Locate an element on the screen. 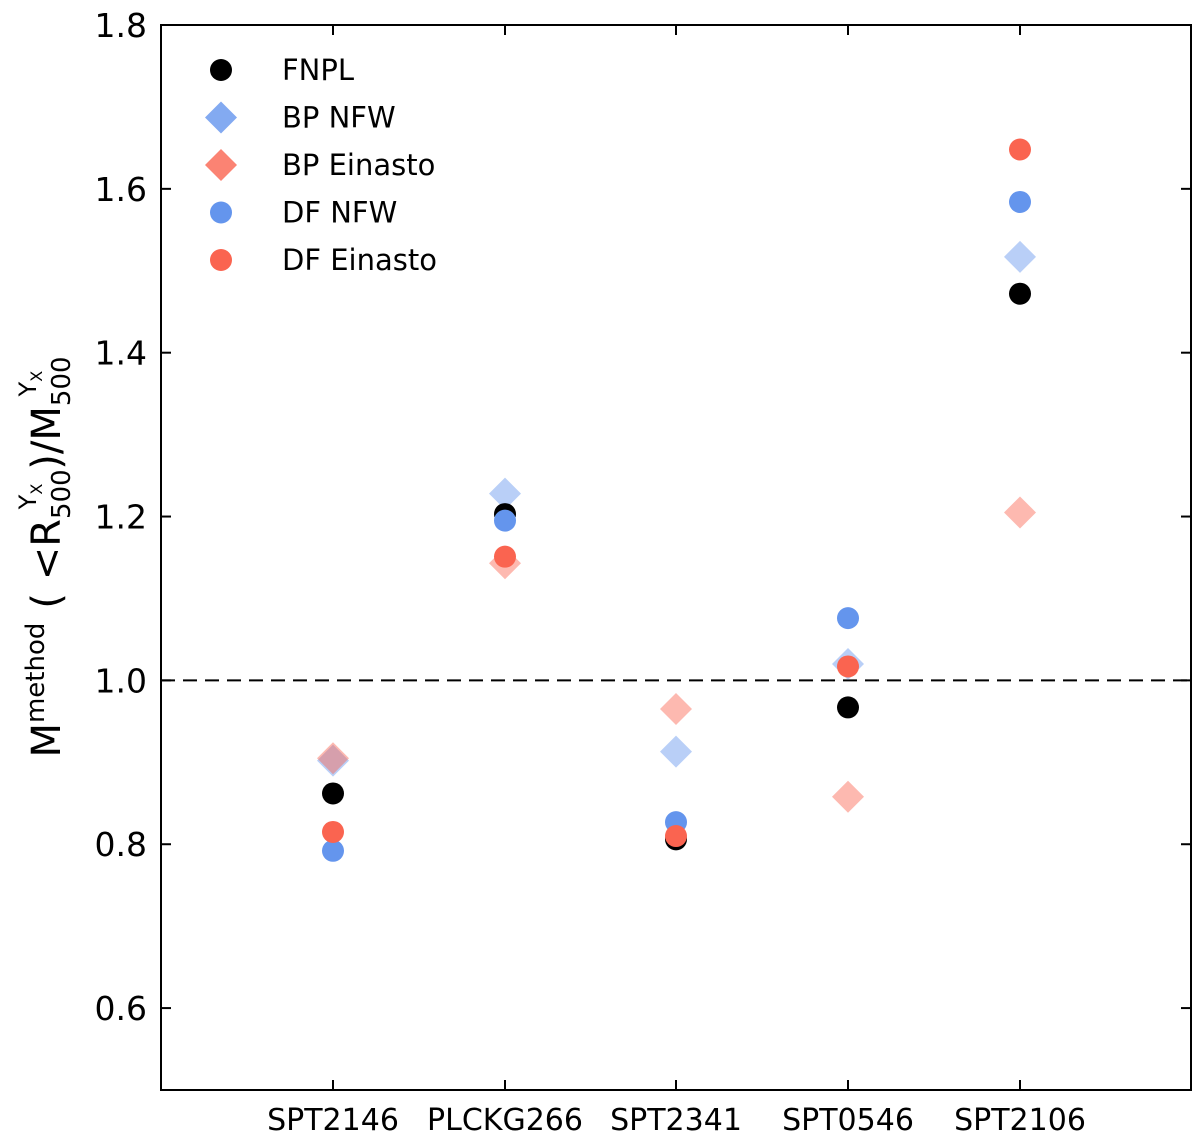 Image resolution: width=1200 pixels, height=1146 pixels. y-axis-label: Mmethod( <R500YX)/M500YX is located at coordinates (45, 556).